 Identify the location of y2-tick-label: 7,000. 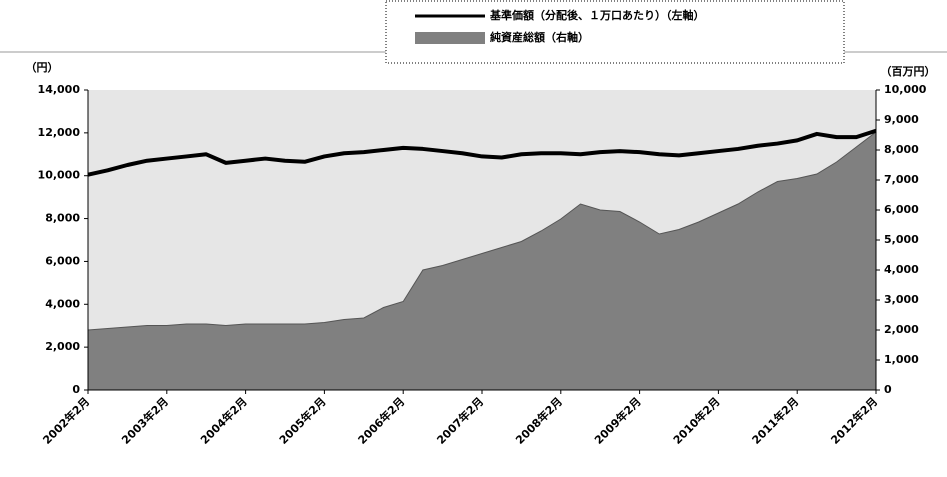
(901, 179).